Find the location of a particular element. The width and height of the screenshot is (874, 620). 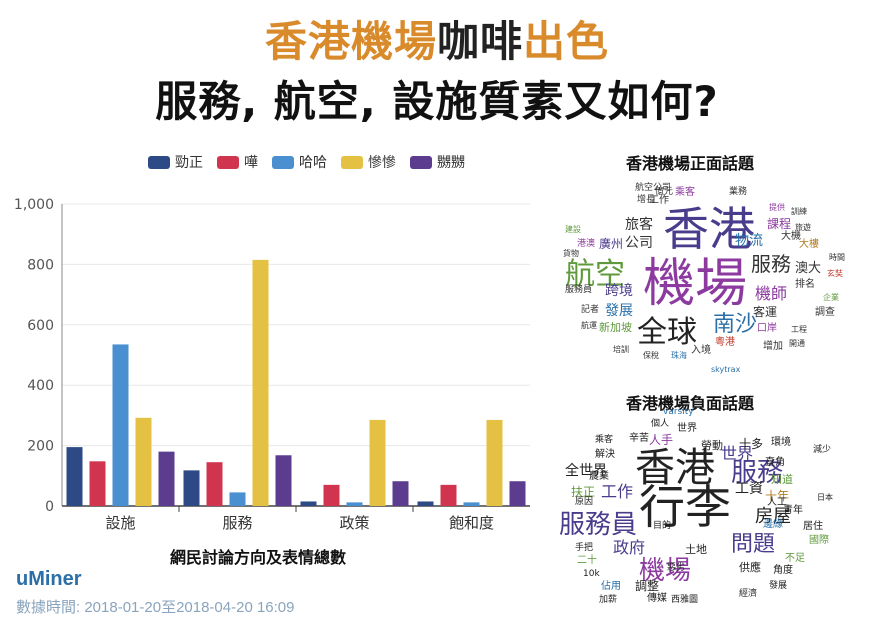

bar-勁正-飽和度 is located at coordinates (425, 503).